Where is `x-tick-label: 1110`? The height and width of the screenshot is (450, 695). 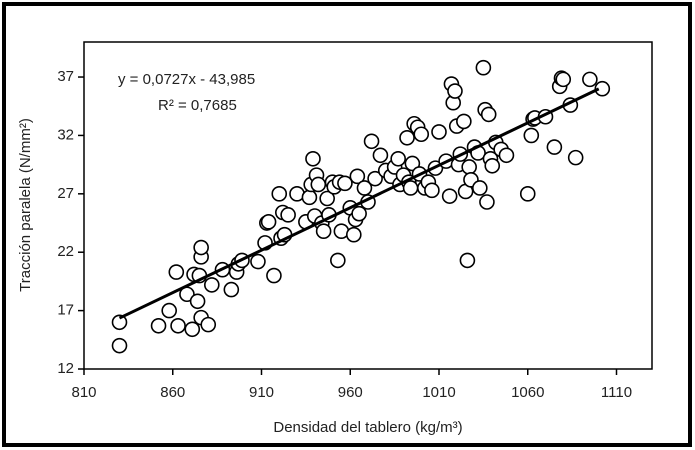 x-tick-label: 1110 is located at coordinates (616, 392).